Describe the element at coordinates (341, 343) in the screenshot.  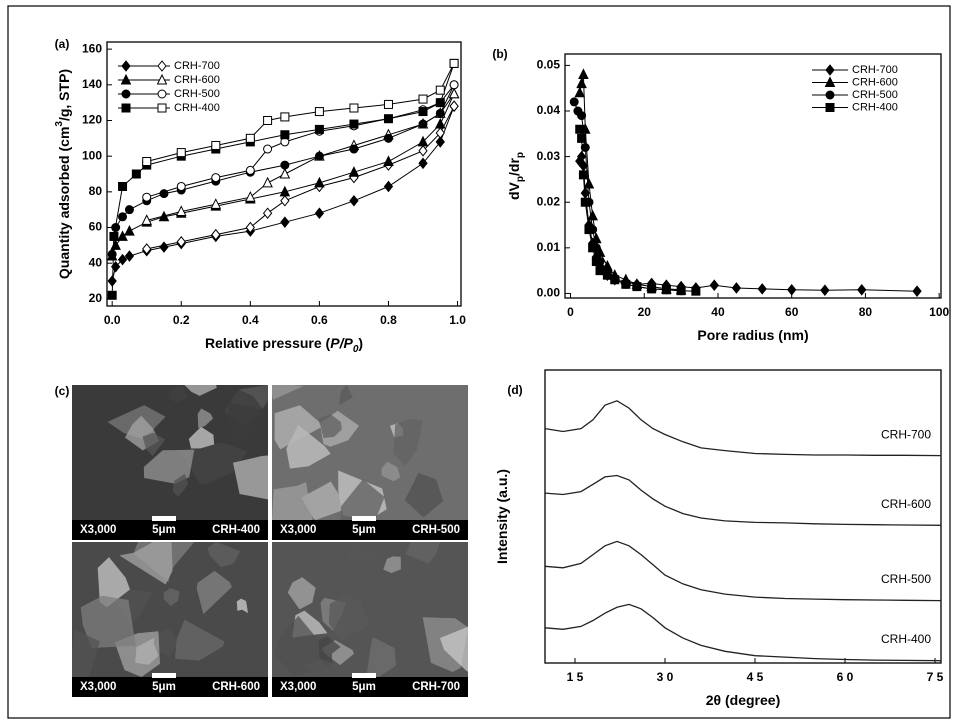
I see `axis-label-part: P/P` at that location.